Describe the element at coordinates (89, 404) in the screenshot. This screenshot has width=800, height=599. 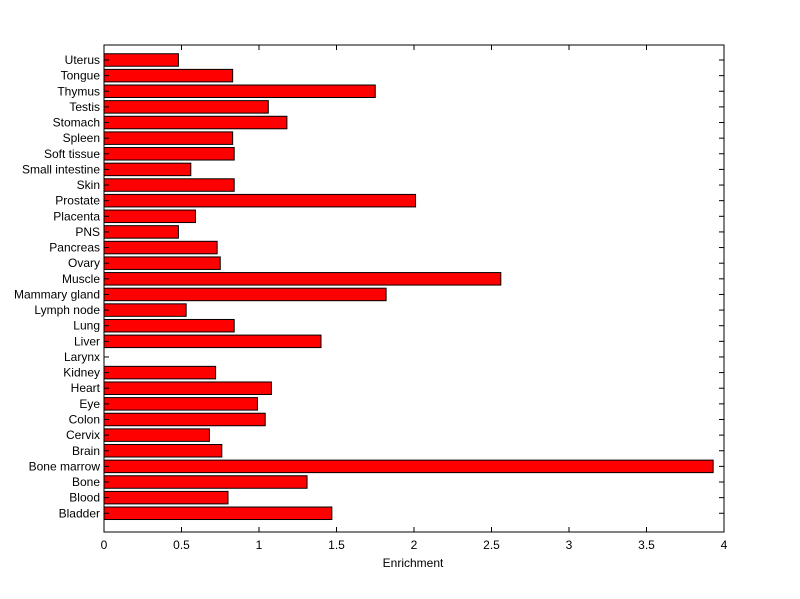
I see `y-tick-label: Eye` at that location.